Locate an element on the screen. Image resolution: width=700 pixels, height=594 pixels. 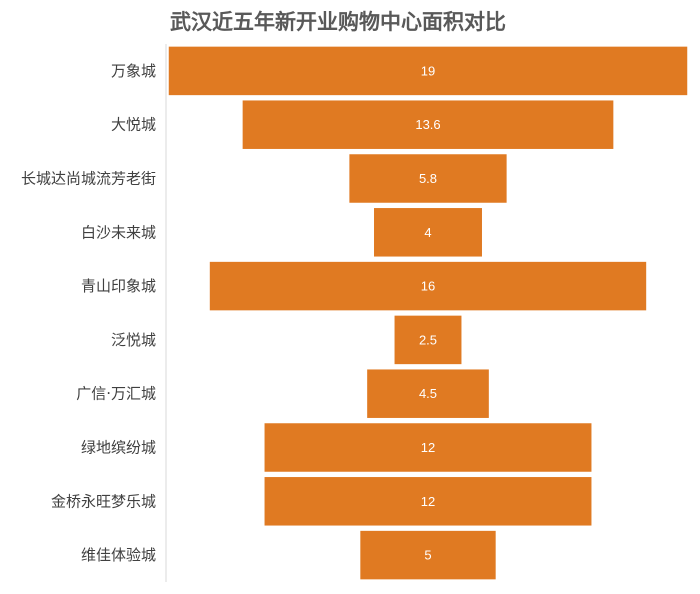
value-label-5: 16 is located at coordinates (428, 286).